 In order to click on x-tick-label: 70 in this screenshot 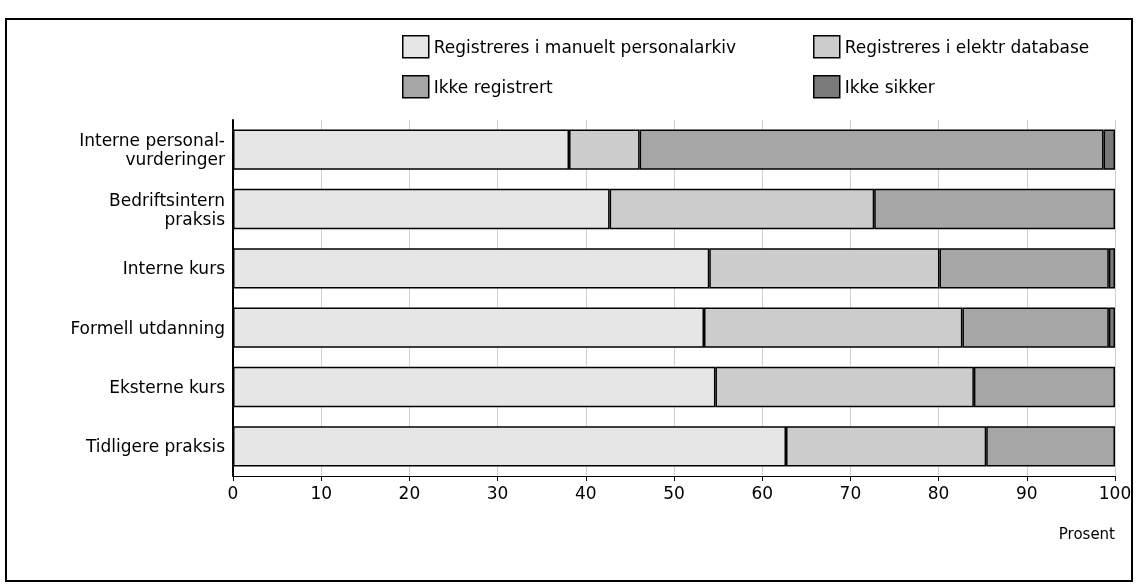, I will do `click(850, 492)`.